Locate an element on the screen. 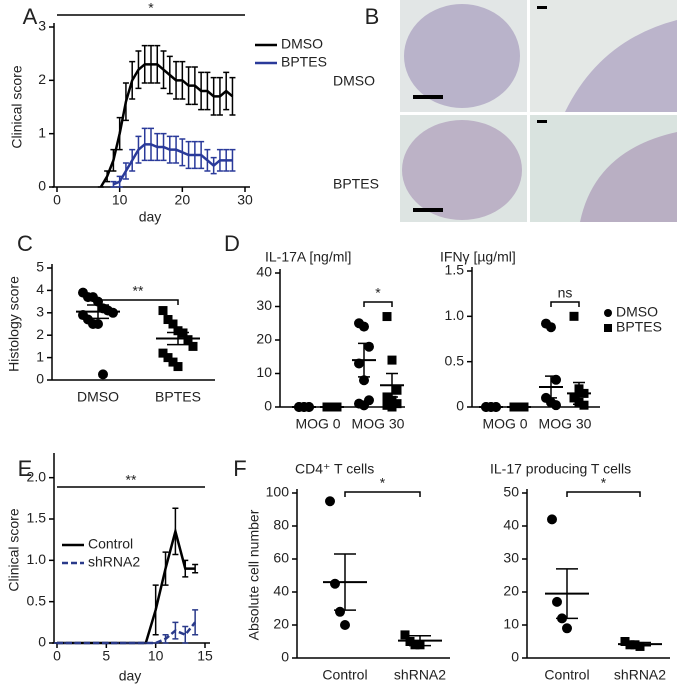  y-tick-label: 3 is located at coordinates (40, 312).